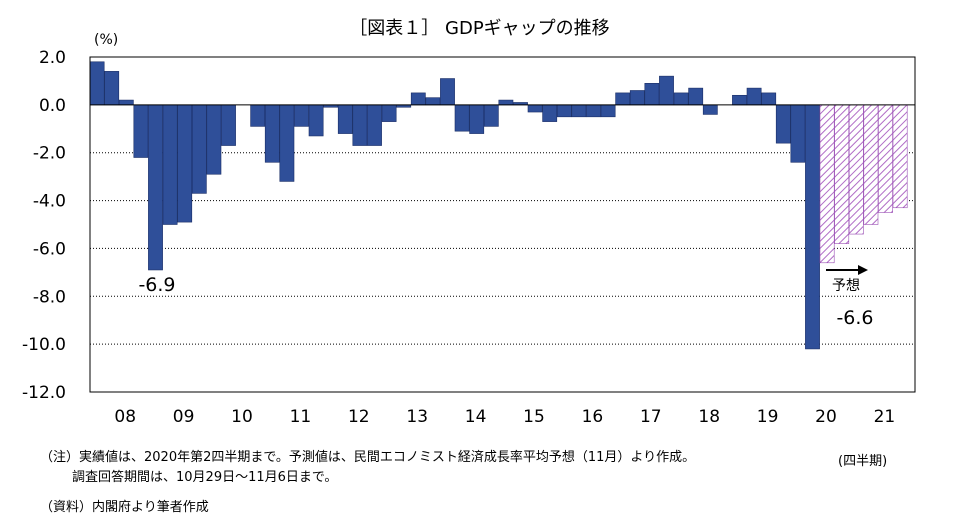  What do you see at coordinates (205, 477) in the screenshot?
I see `note-line-2: 調査回答期間は、10月29日～11月6日まで。` at bounding box center [205, 477].